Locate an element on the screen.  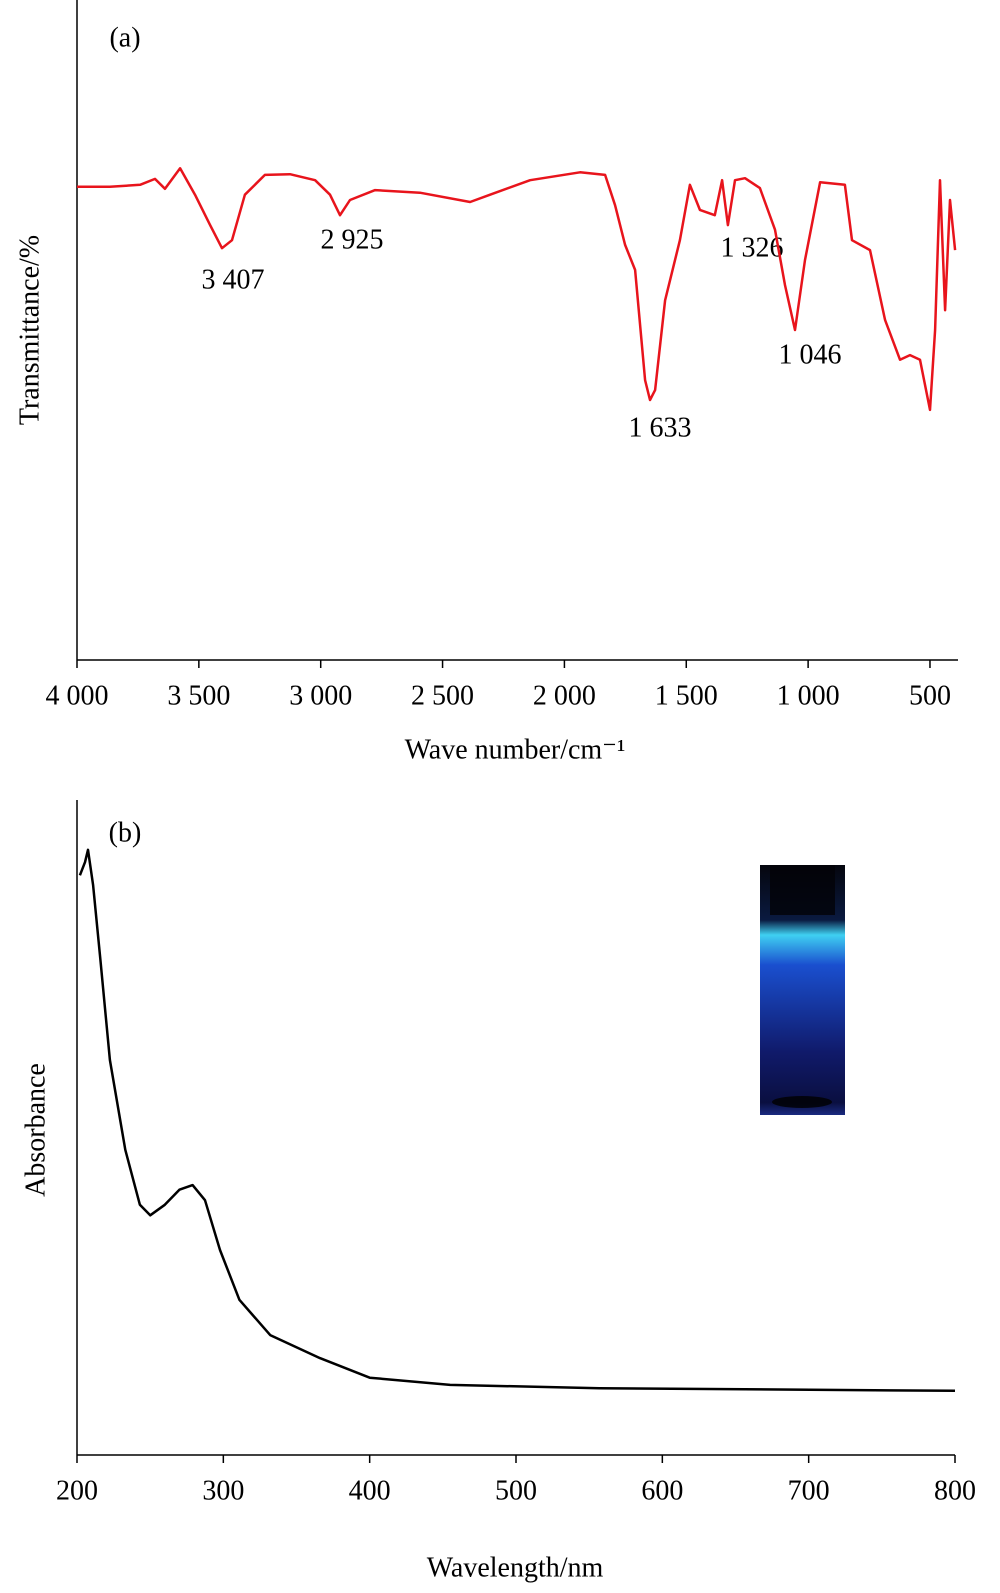
y-axis-label: Transmittance/% is located at coordinates (29, 330).